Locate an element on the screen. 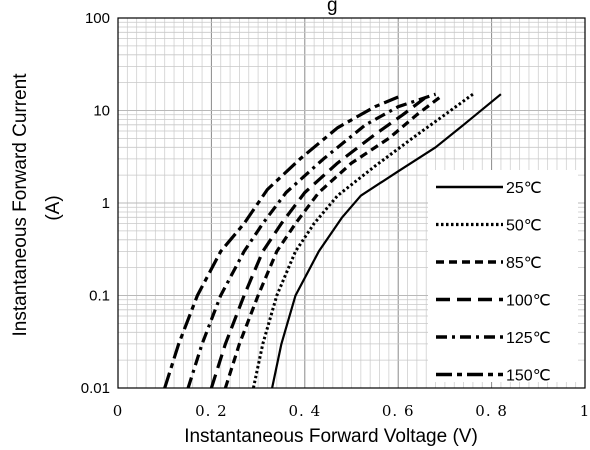  legend-label-1: 50℃ is located at coordinates (524, 226).